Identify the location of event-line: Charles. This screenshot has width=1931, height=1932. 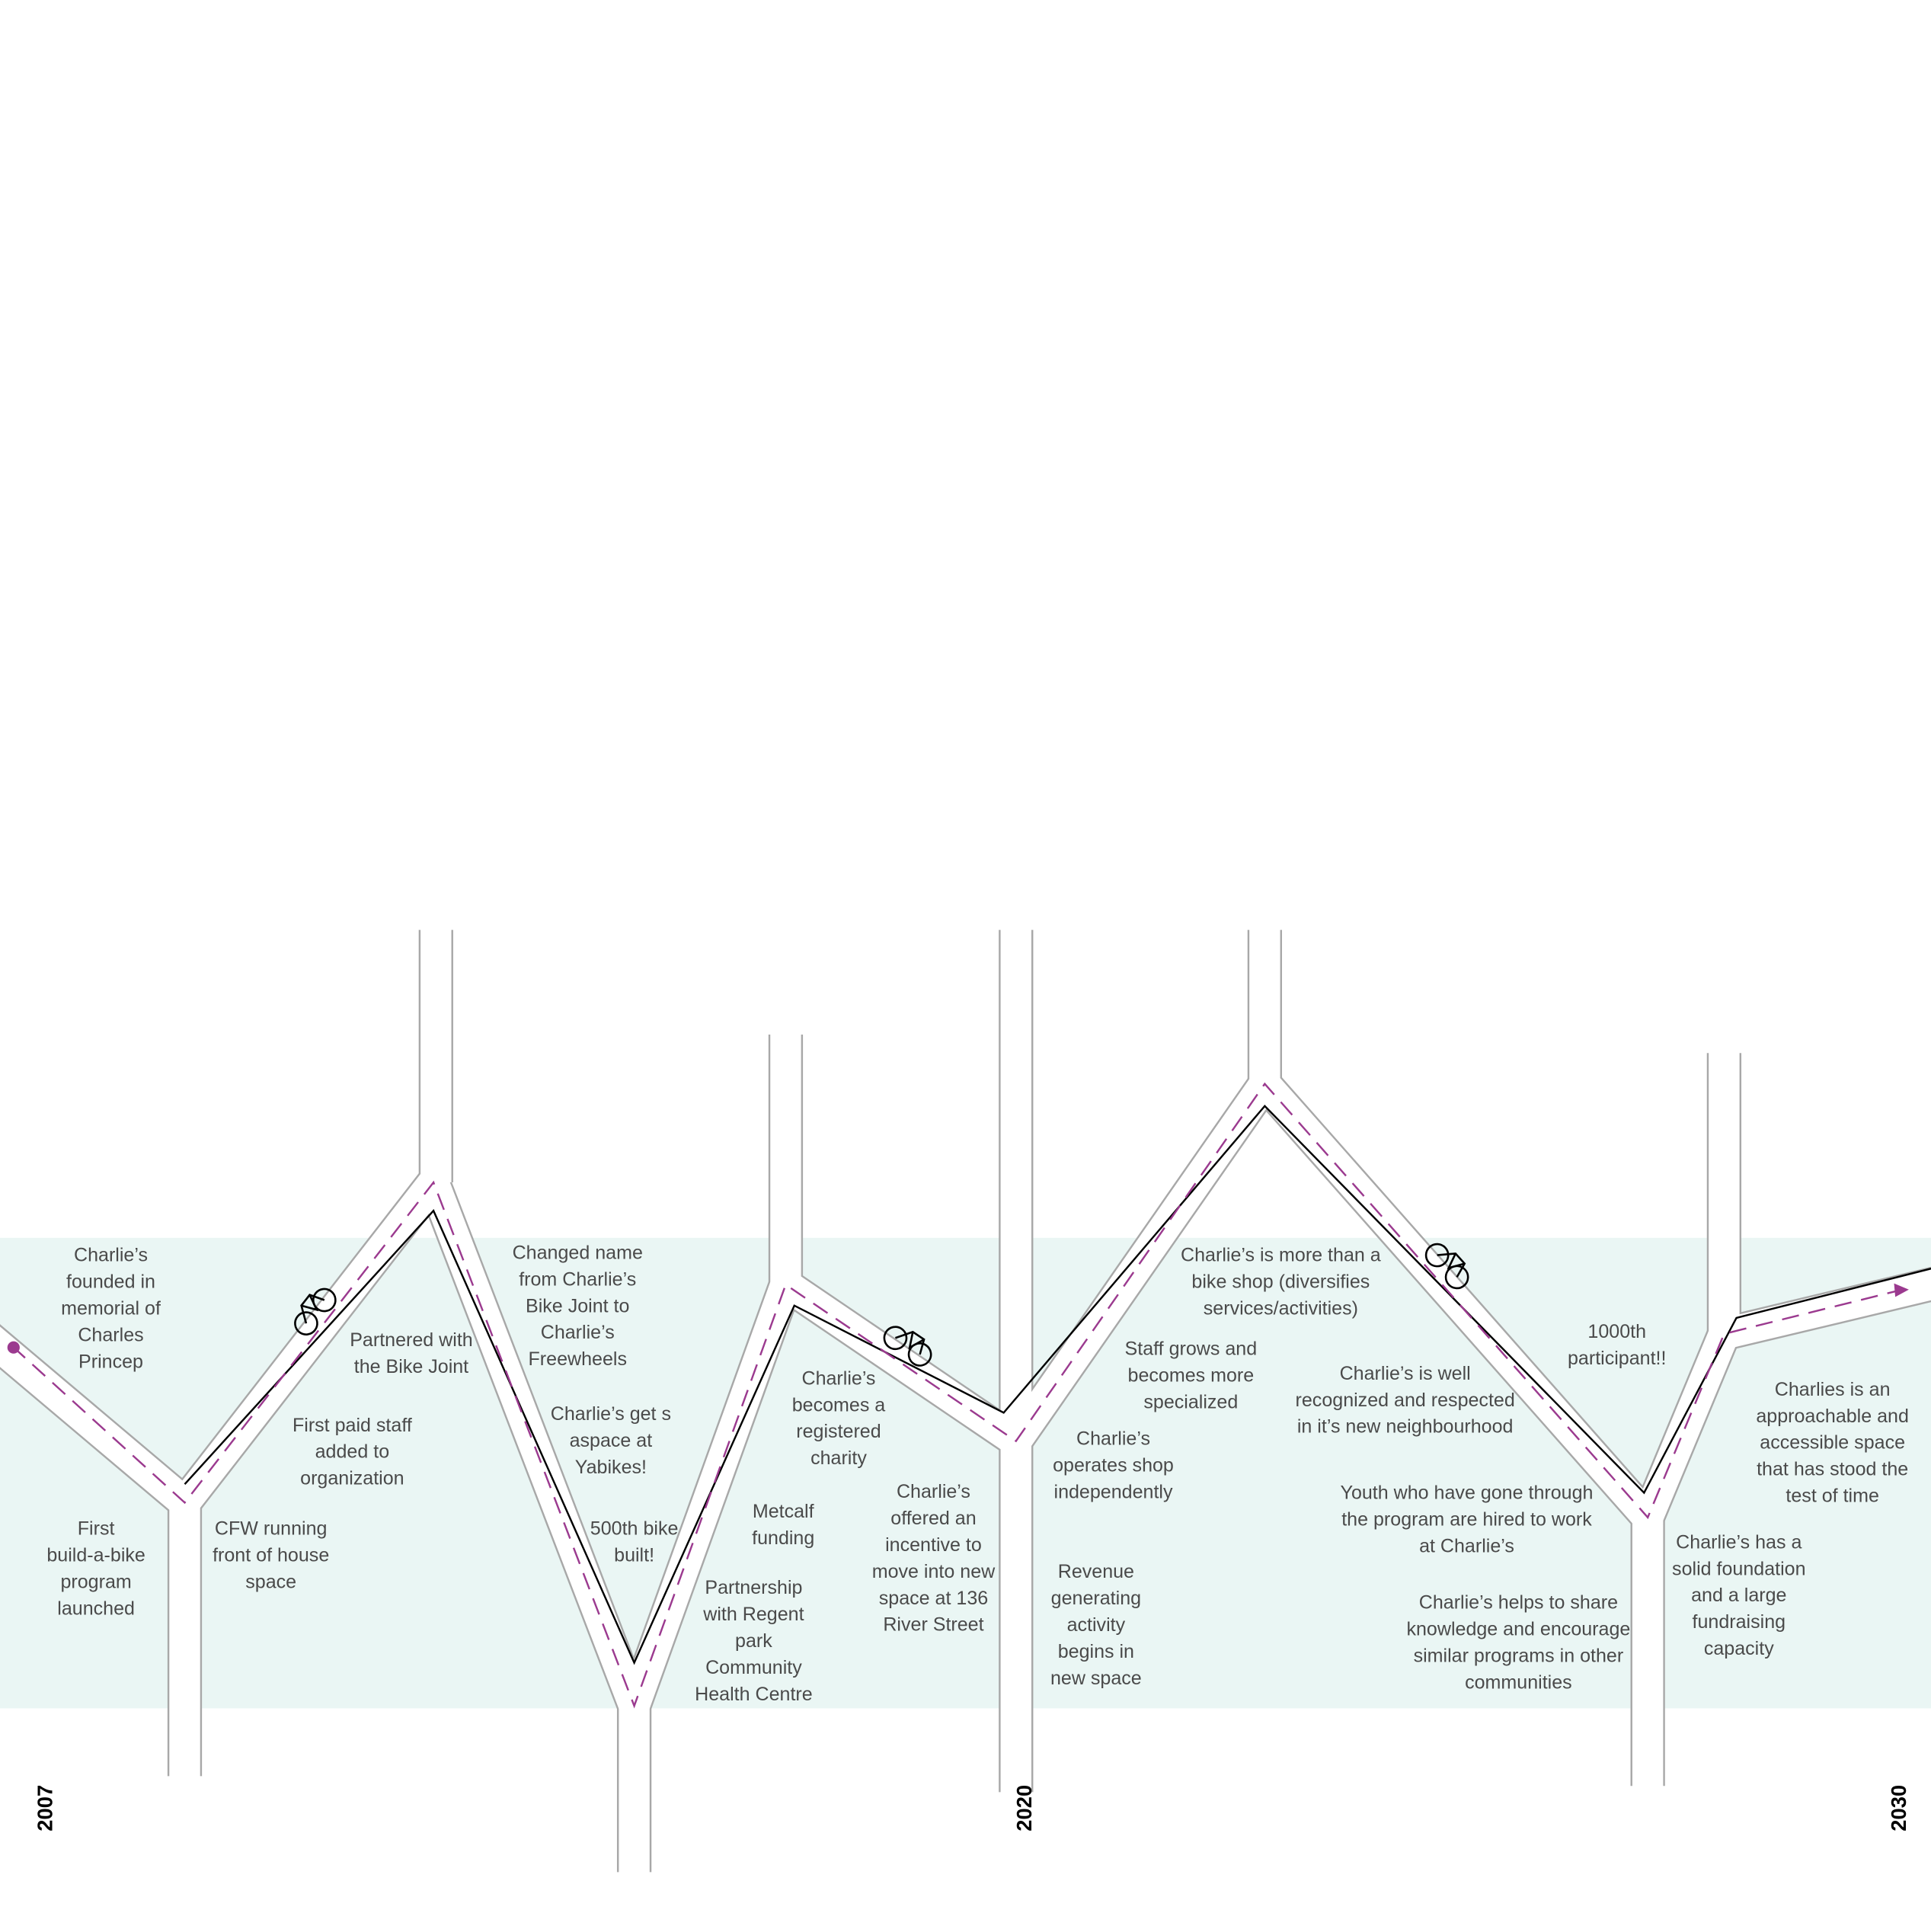
(110, 1334).